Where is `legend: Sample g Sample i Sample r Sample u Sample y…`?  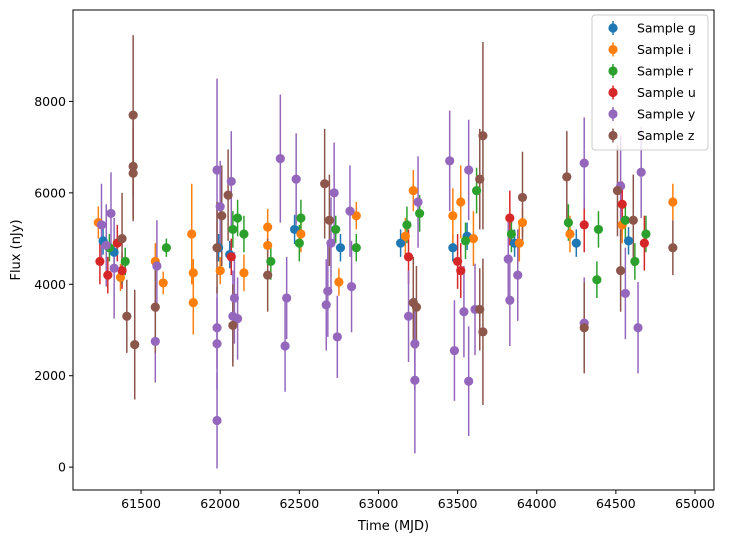 legend: Sample g Sample i Sample r Sample u Sample y… is located at coordinates (650, 82).